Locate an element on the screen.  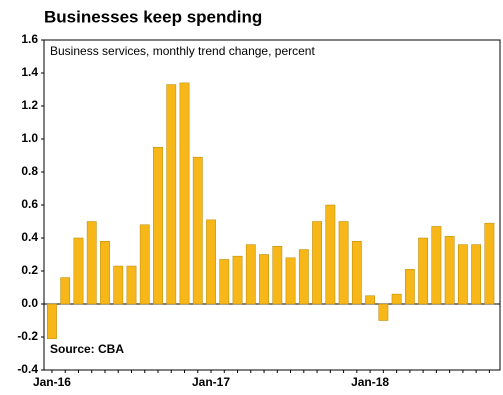
y-tick-label: 0.8 is located at coordinates (29, 171).